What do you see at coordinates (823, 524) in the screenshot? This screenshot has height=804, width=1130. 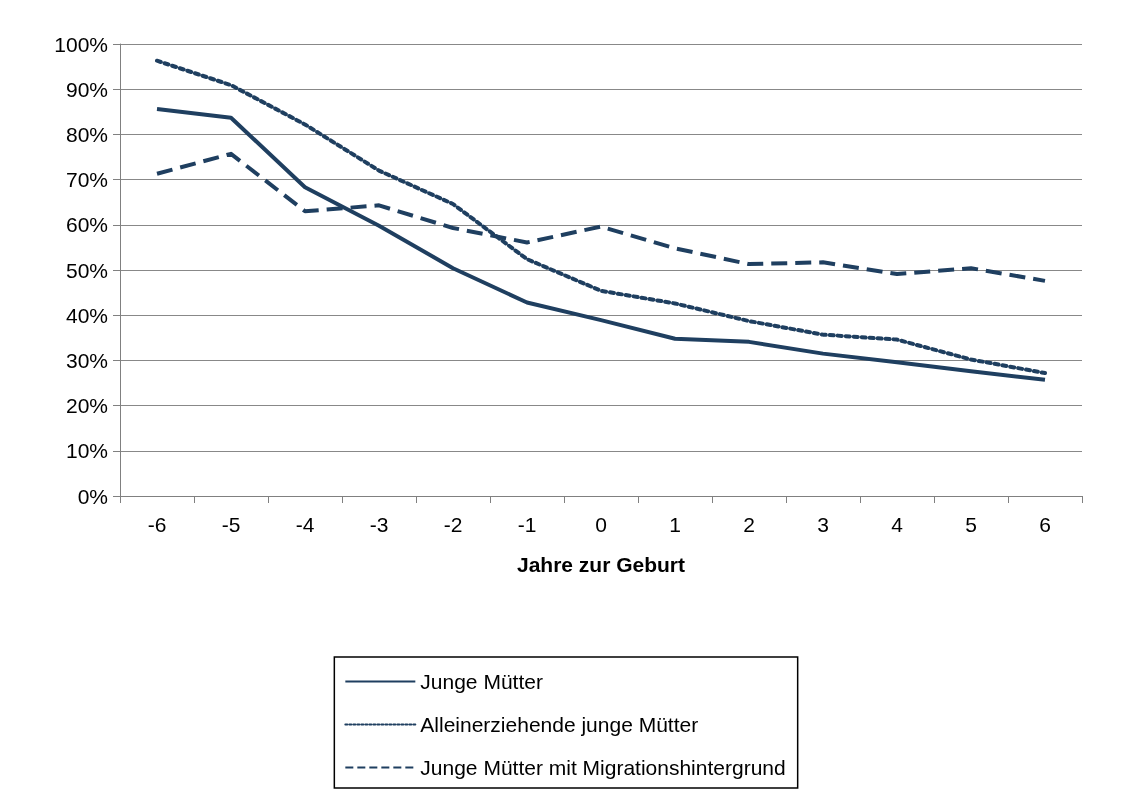 I see `x-tick-label: 3` at bounding box center [823, 524].